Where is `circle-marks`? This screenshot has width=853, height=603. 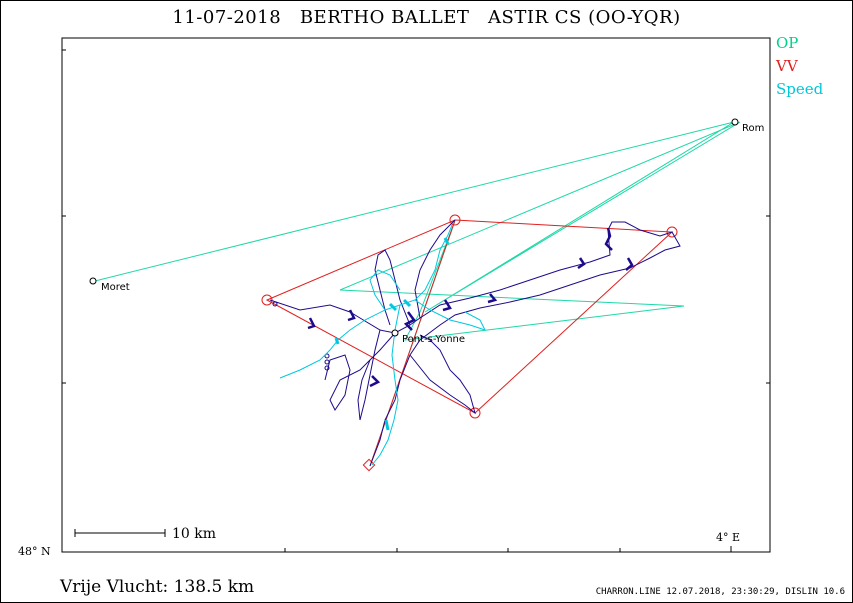
circle-marks is located at coordinates (301, 336).